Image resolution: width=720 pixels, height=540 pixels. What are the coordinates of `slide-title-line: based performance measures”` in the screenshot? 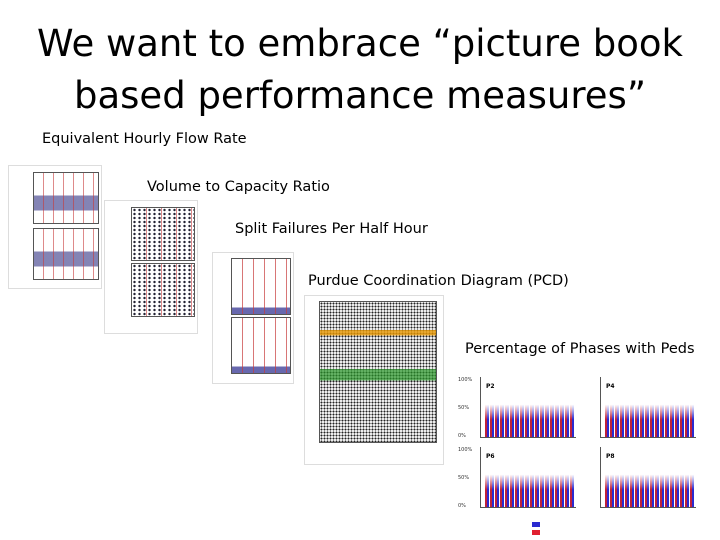 It's located at (360, 95).